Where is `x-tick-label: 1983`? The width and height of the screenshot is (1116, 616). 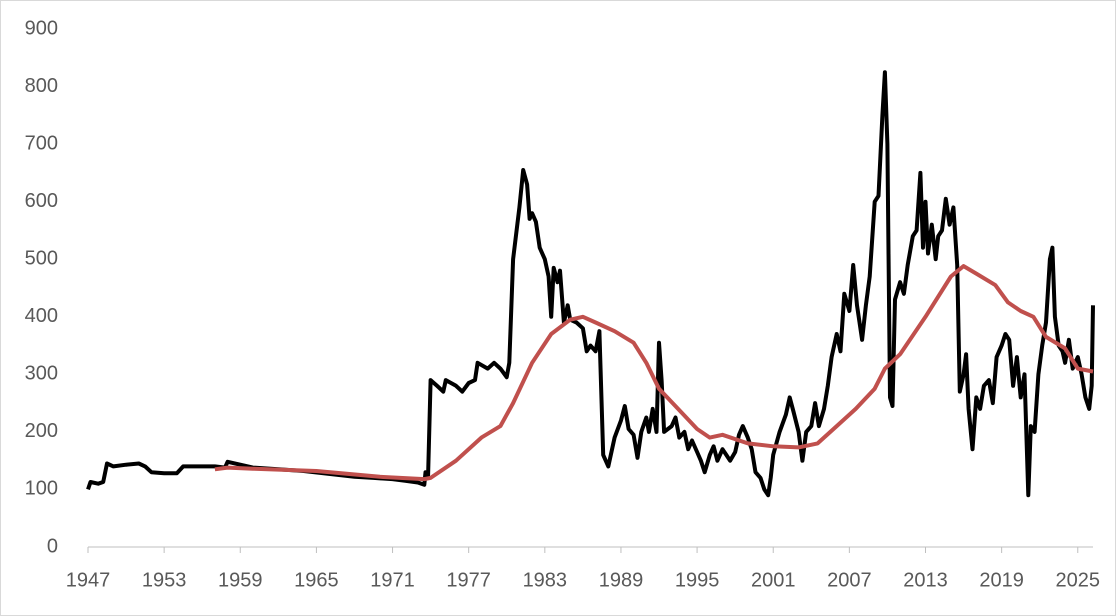
x-tick-label: 1983 is located at coordinates (545, 580).